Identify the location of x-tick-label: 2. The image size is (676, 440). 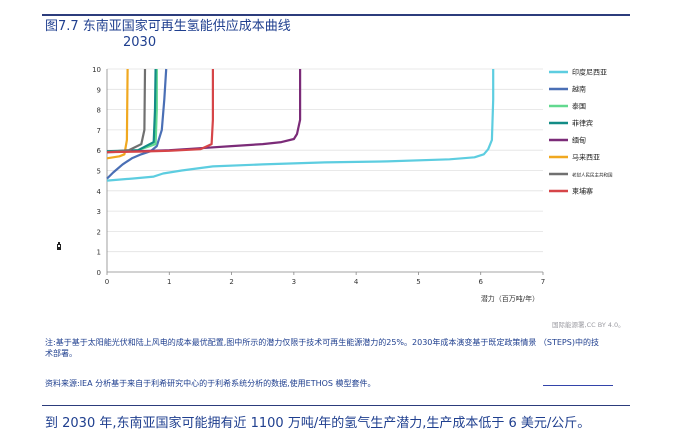
(231, 282).